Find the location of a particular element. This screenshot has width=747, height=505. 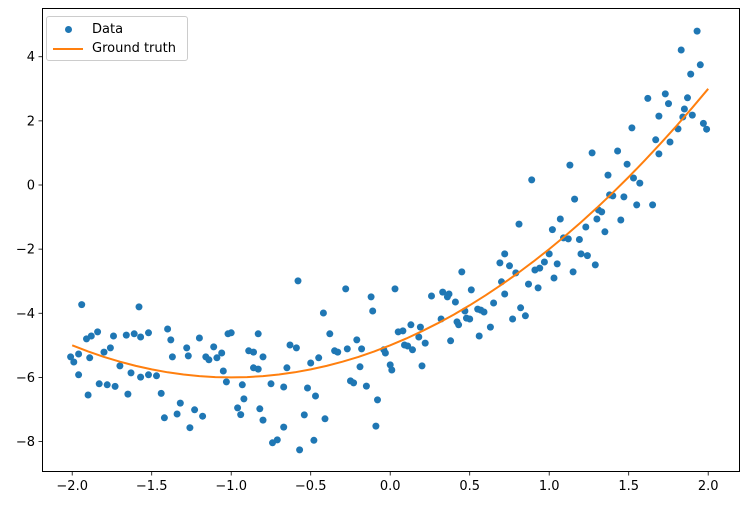

legend-item-ground-truth: Ground truth is located at coordinates (116, 48).